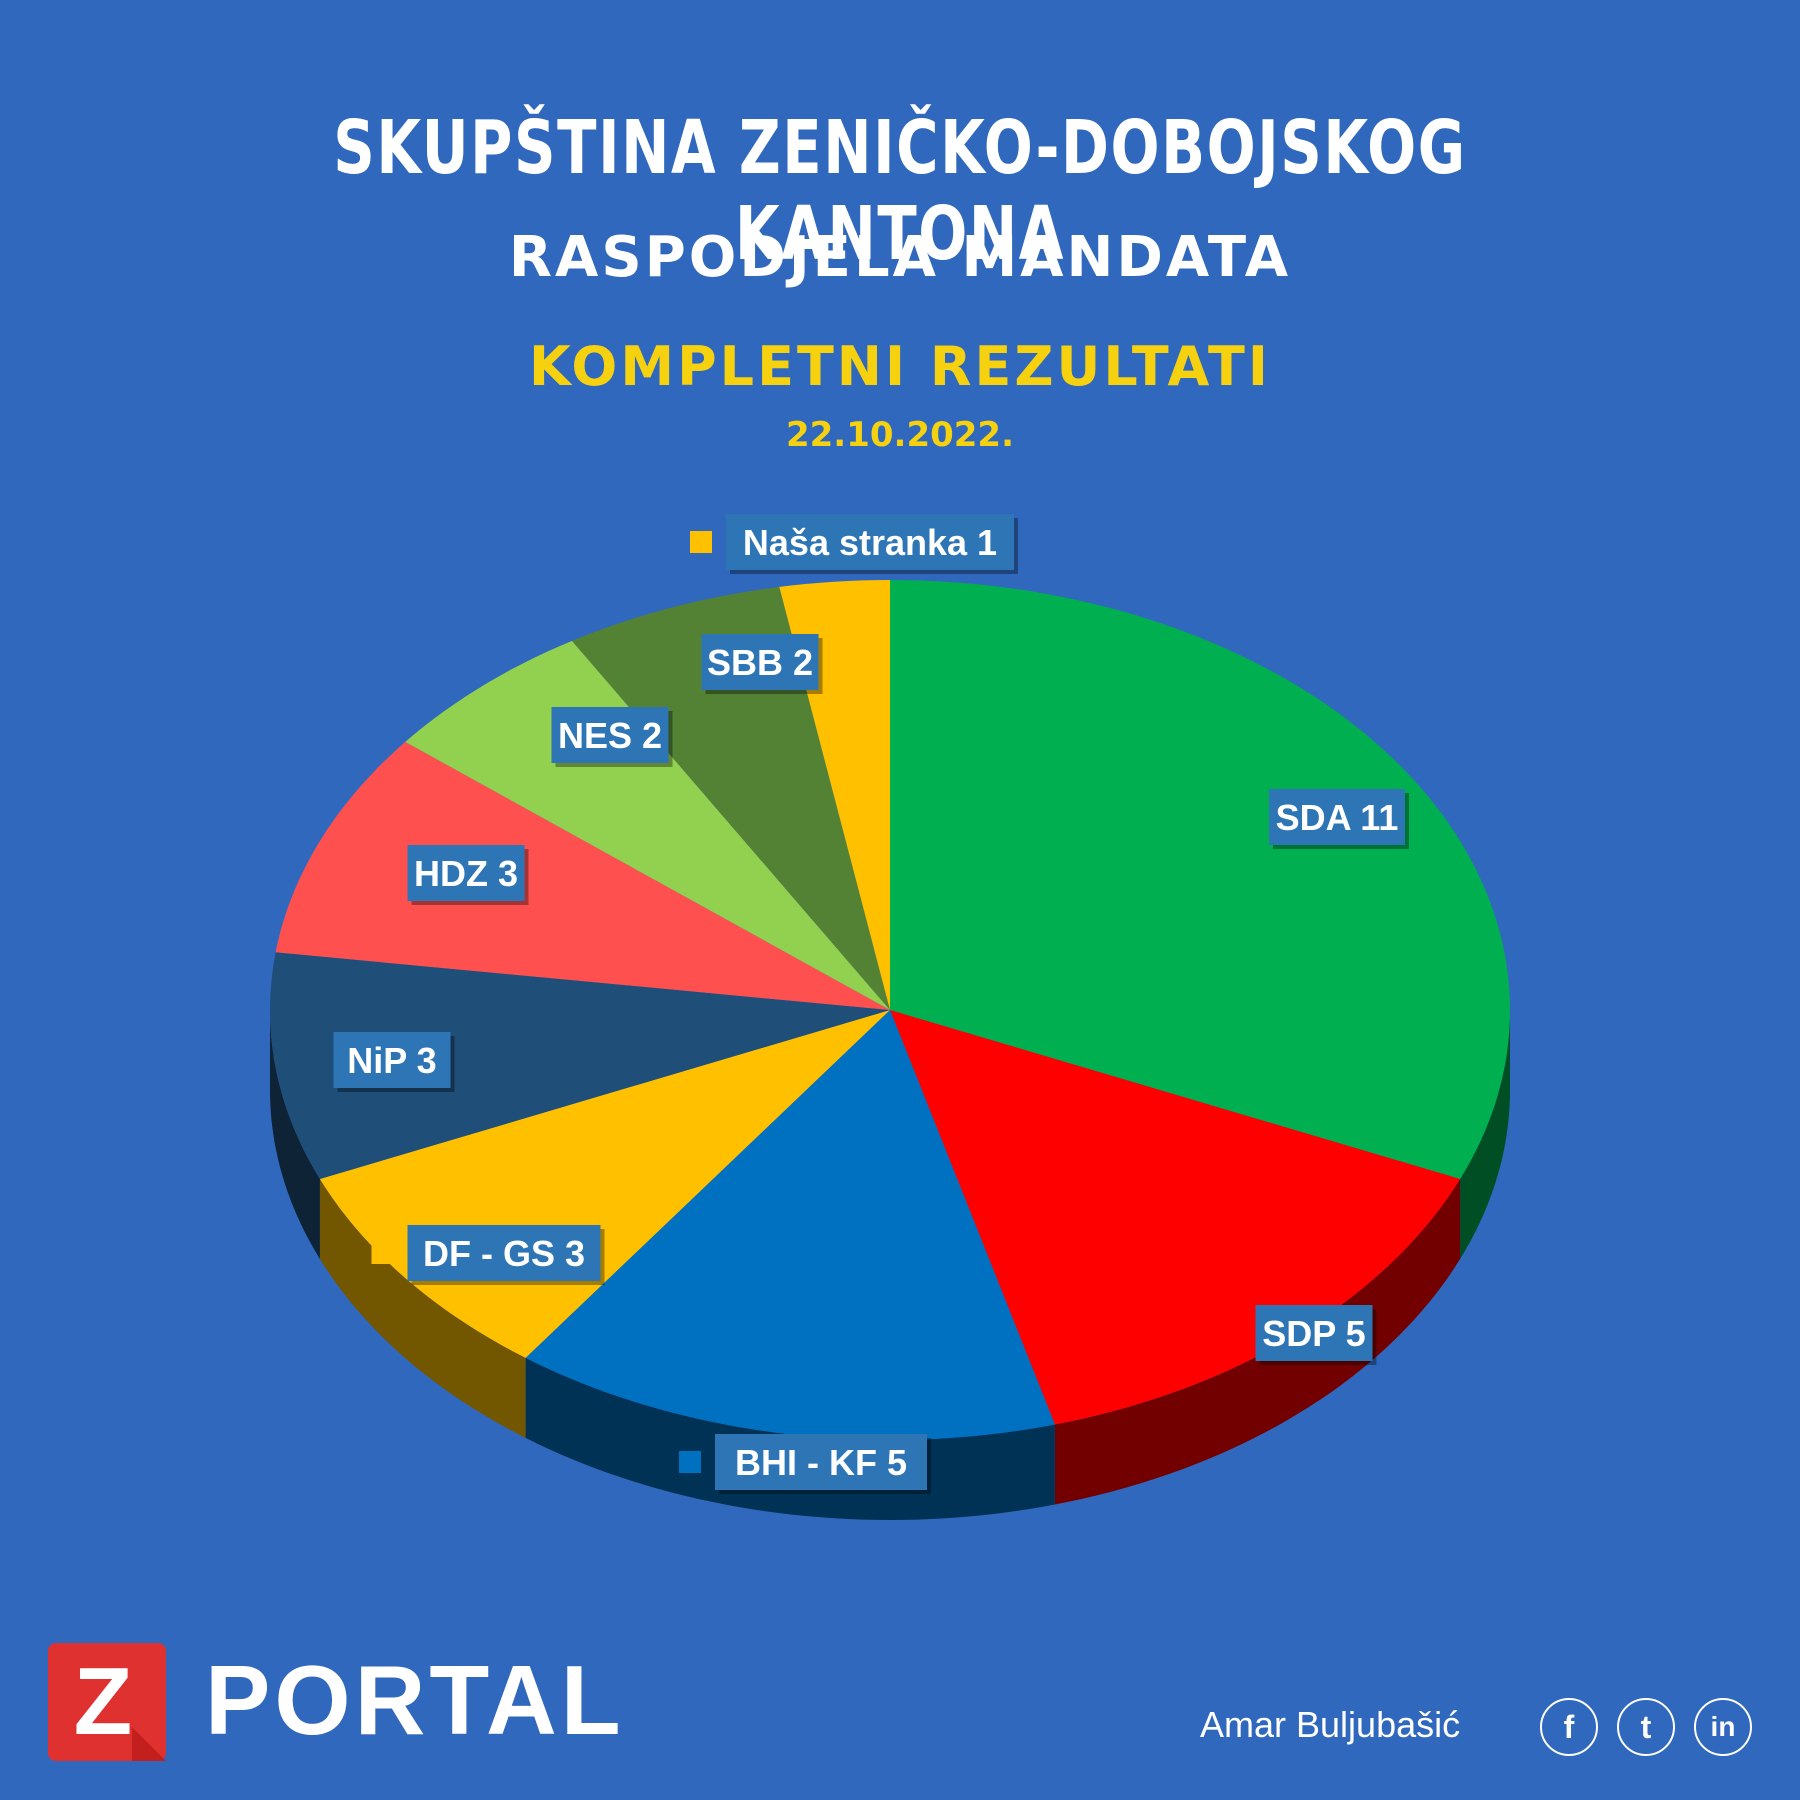 The image size is (1800, 1800). I want to click on pie-side-sdp, so click(1257, 1342).